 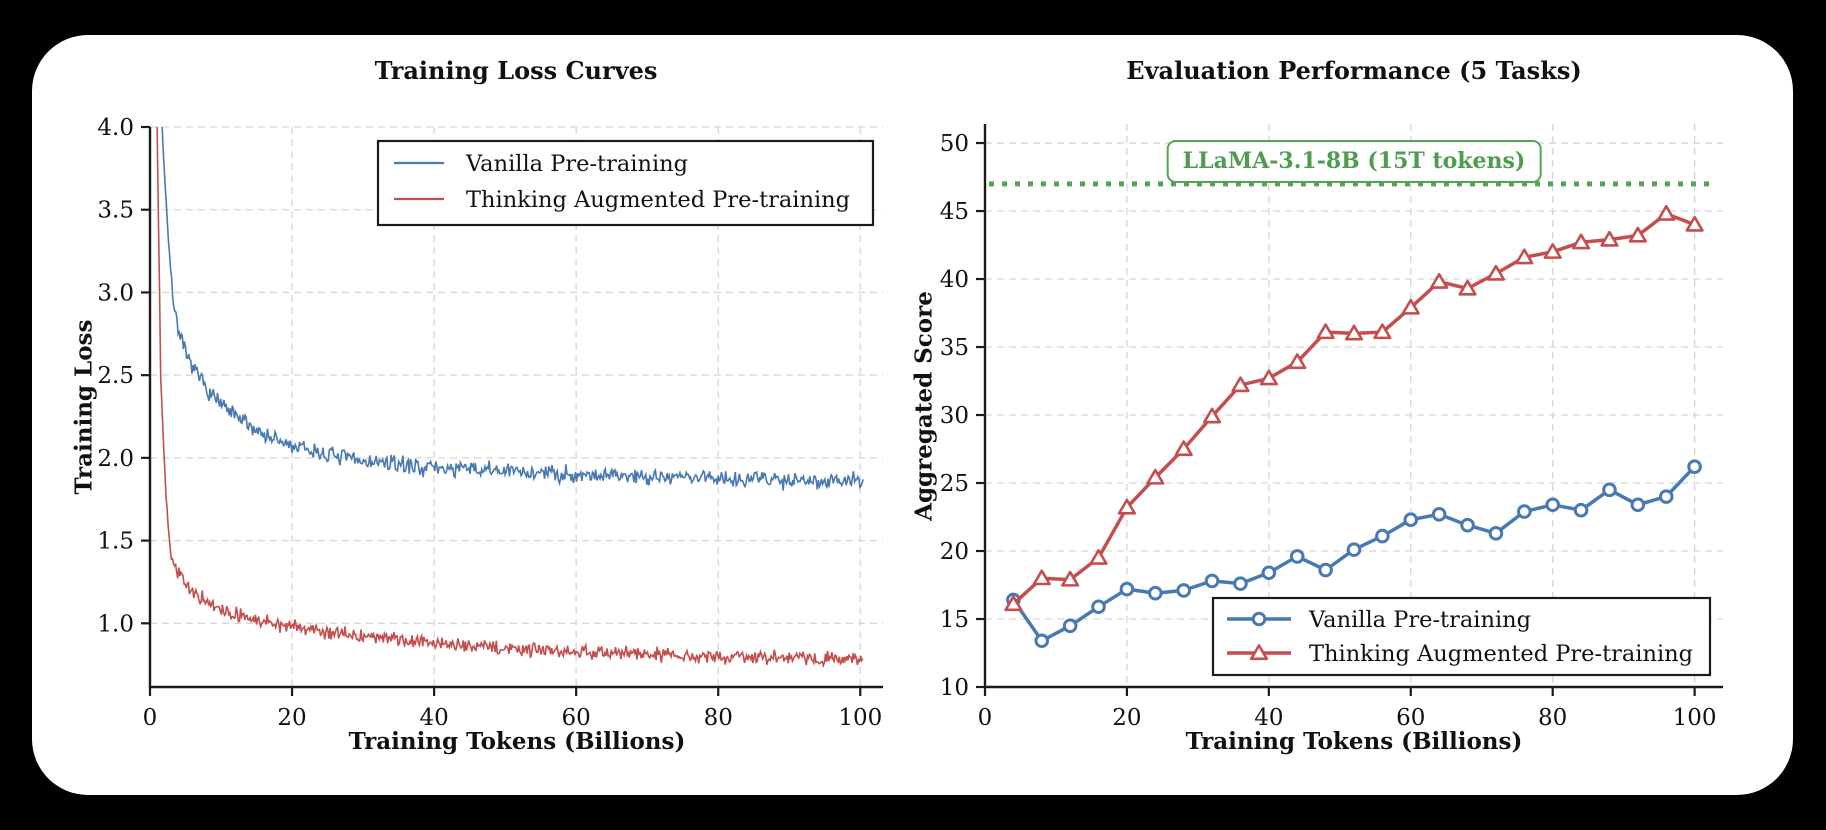 I want to click on right-chart-ylabel: Aggregated Score, so click(x=924, y=406).